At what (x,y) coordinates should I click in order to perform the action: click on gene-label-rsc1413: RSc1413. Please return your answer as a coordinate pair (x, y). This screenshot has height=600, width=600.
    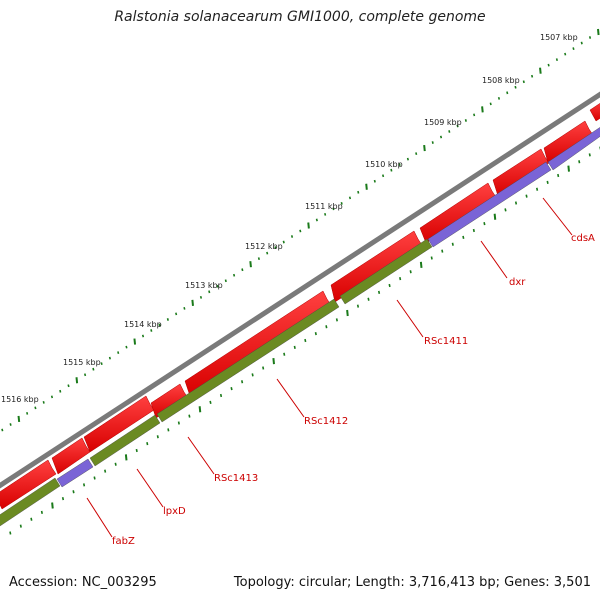
    Looking at the image, I should click on (236, 478).